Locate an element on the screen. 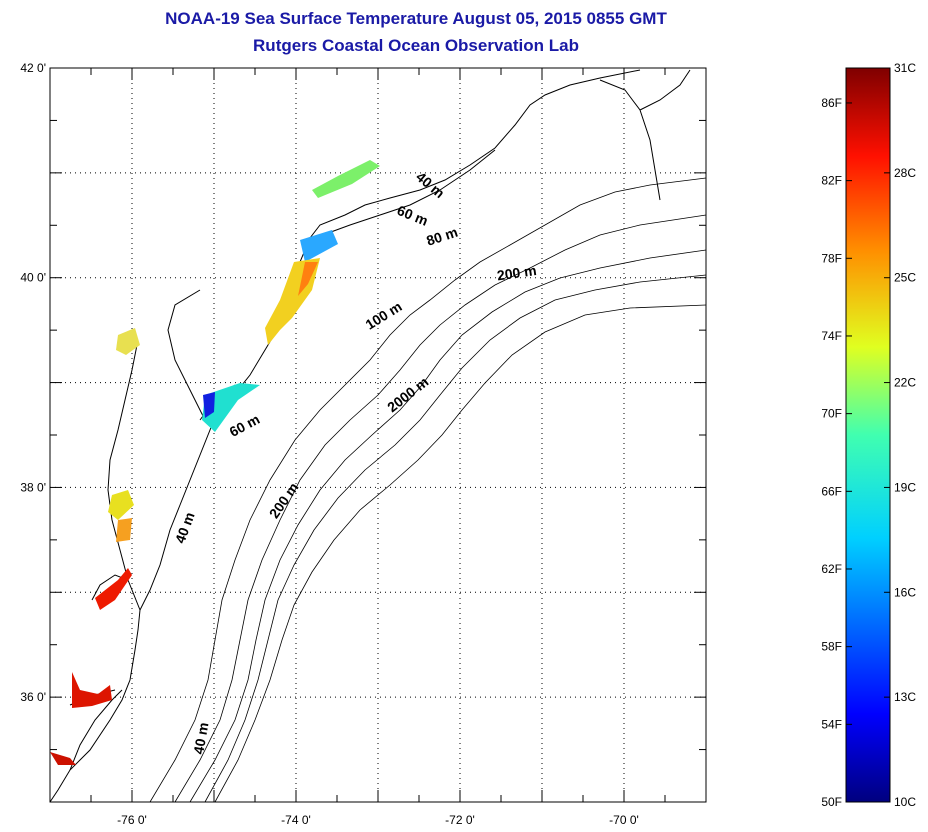 This screenshot has width=928, height=832. colorbar-f-label: 86F is located at coordinates (831, 103).